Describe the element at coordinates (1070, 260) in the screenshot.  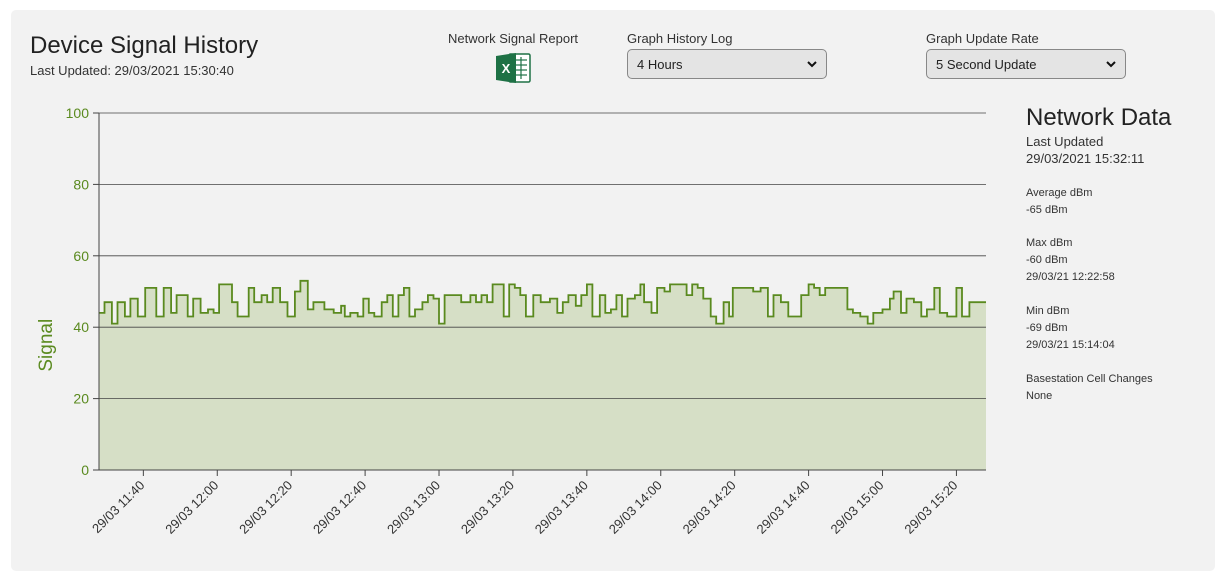
I see `max-dbm-stat: Max dBm -60 dBm 29/03/21 12:22:58` at that location.